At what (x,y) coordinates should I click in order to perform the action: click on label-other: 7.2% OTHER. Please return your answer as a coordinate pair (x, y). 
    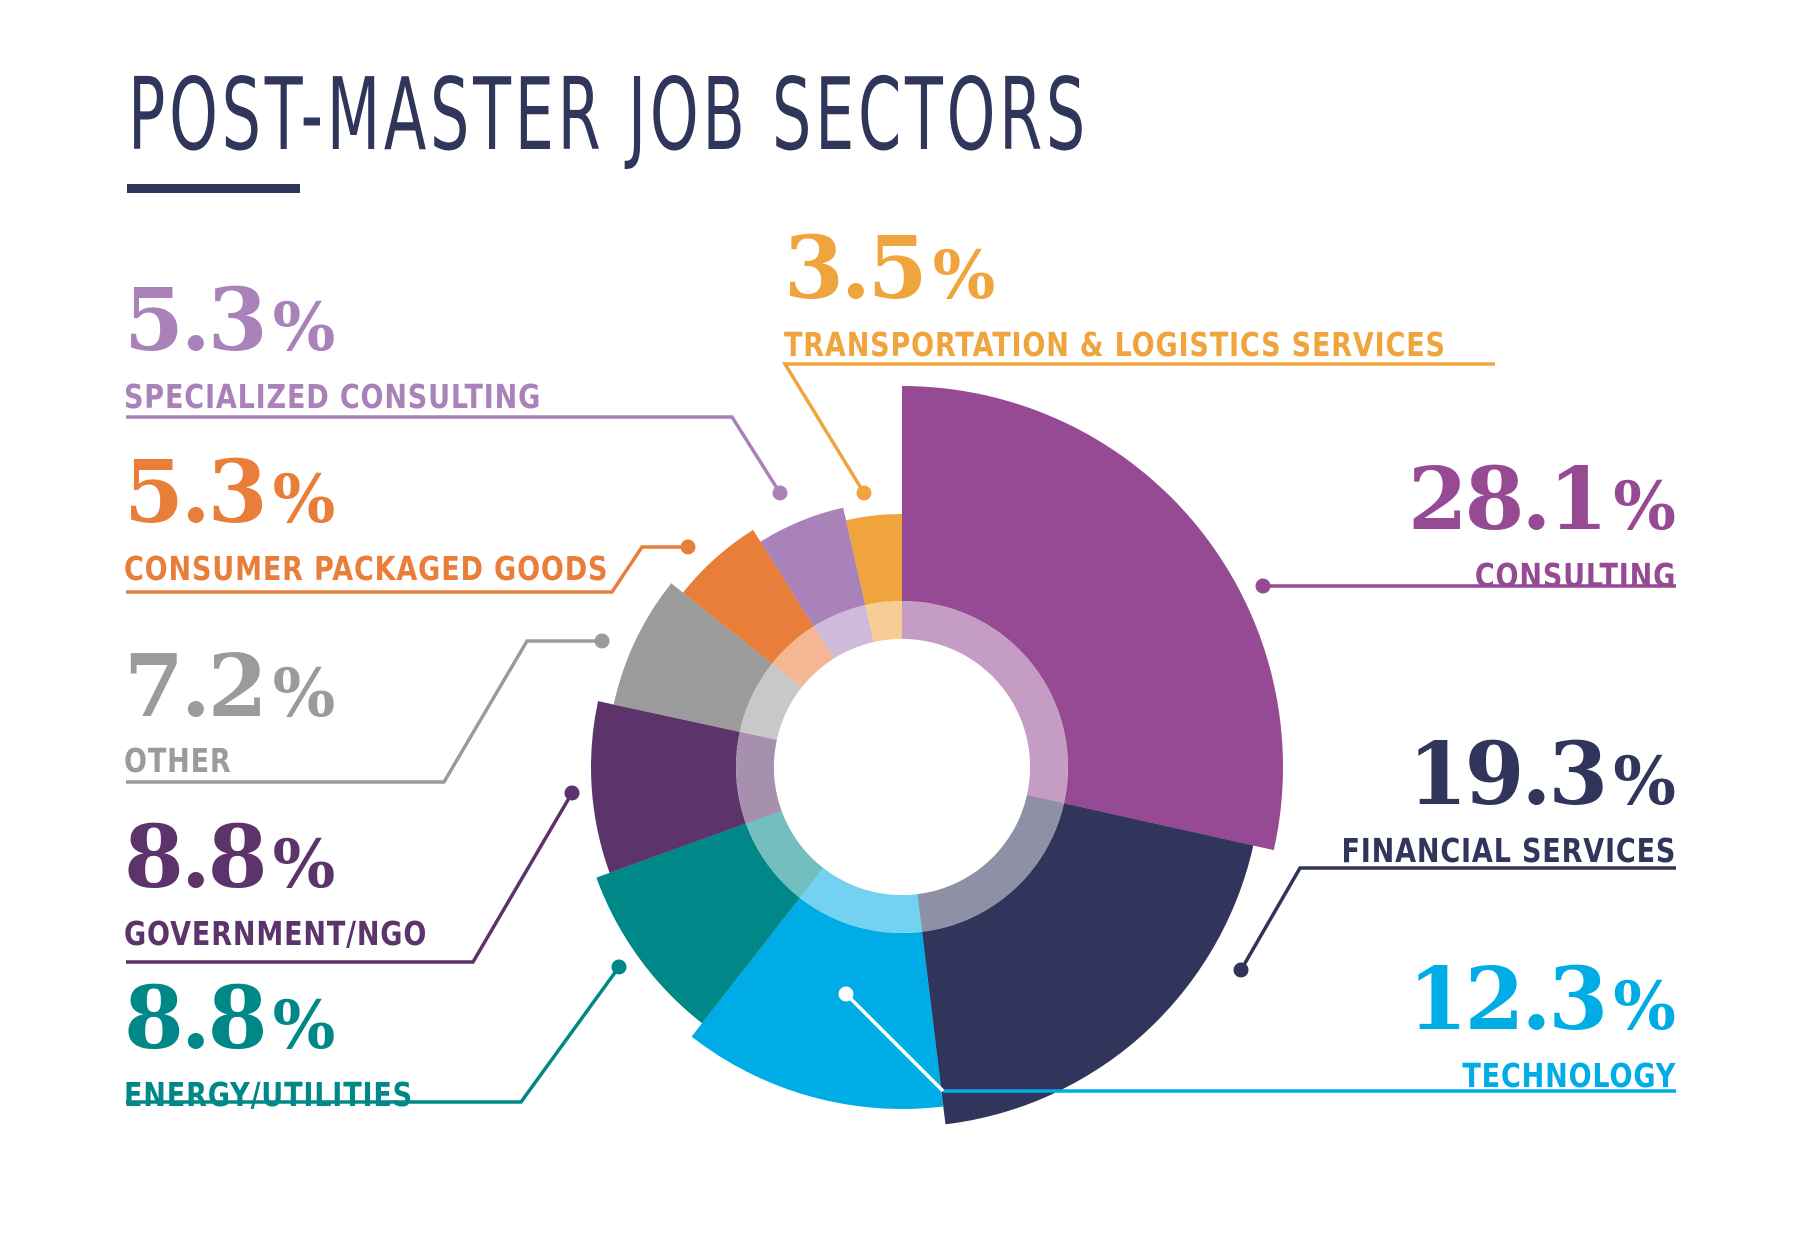
    Looking at the image, I should click on (229, 710).